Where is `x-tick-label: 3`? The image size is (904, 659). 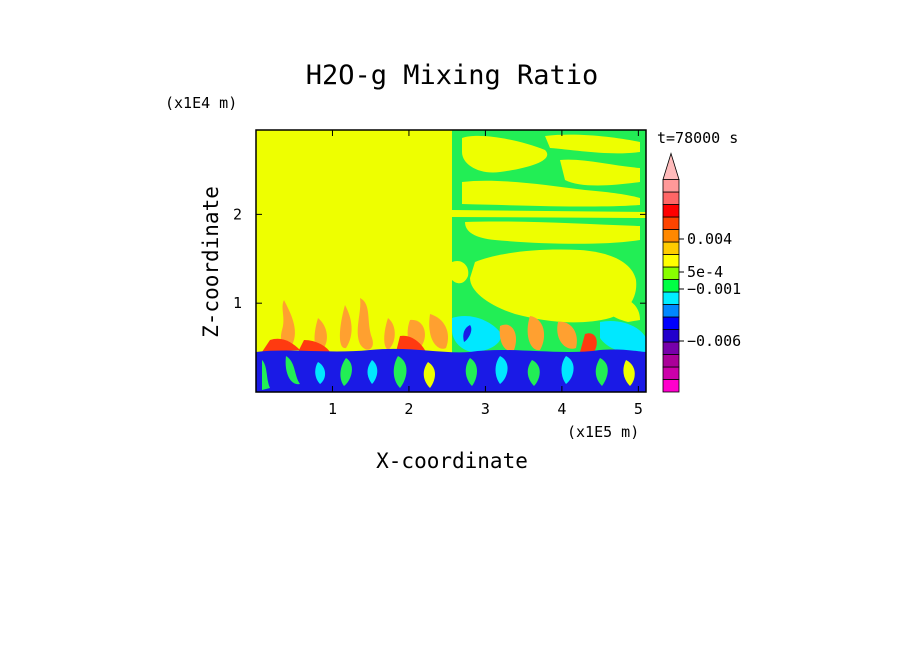 x-tick-label: 3 is located at coordinates (485, 409).